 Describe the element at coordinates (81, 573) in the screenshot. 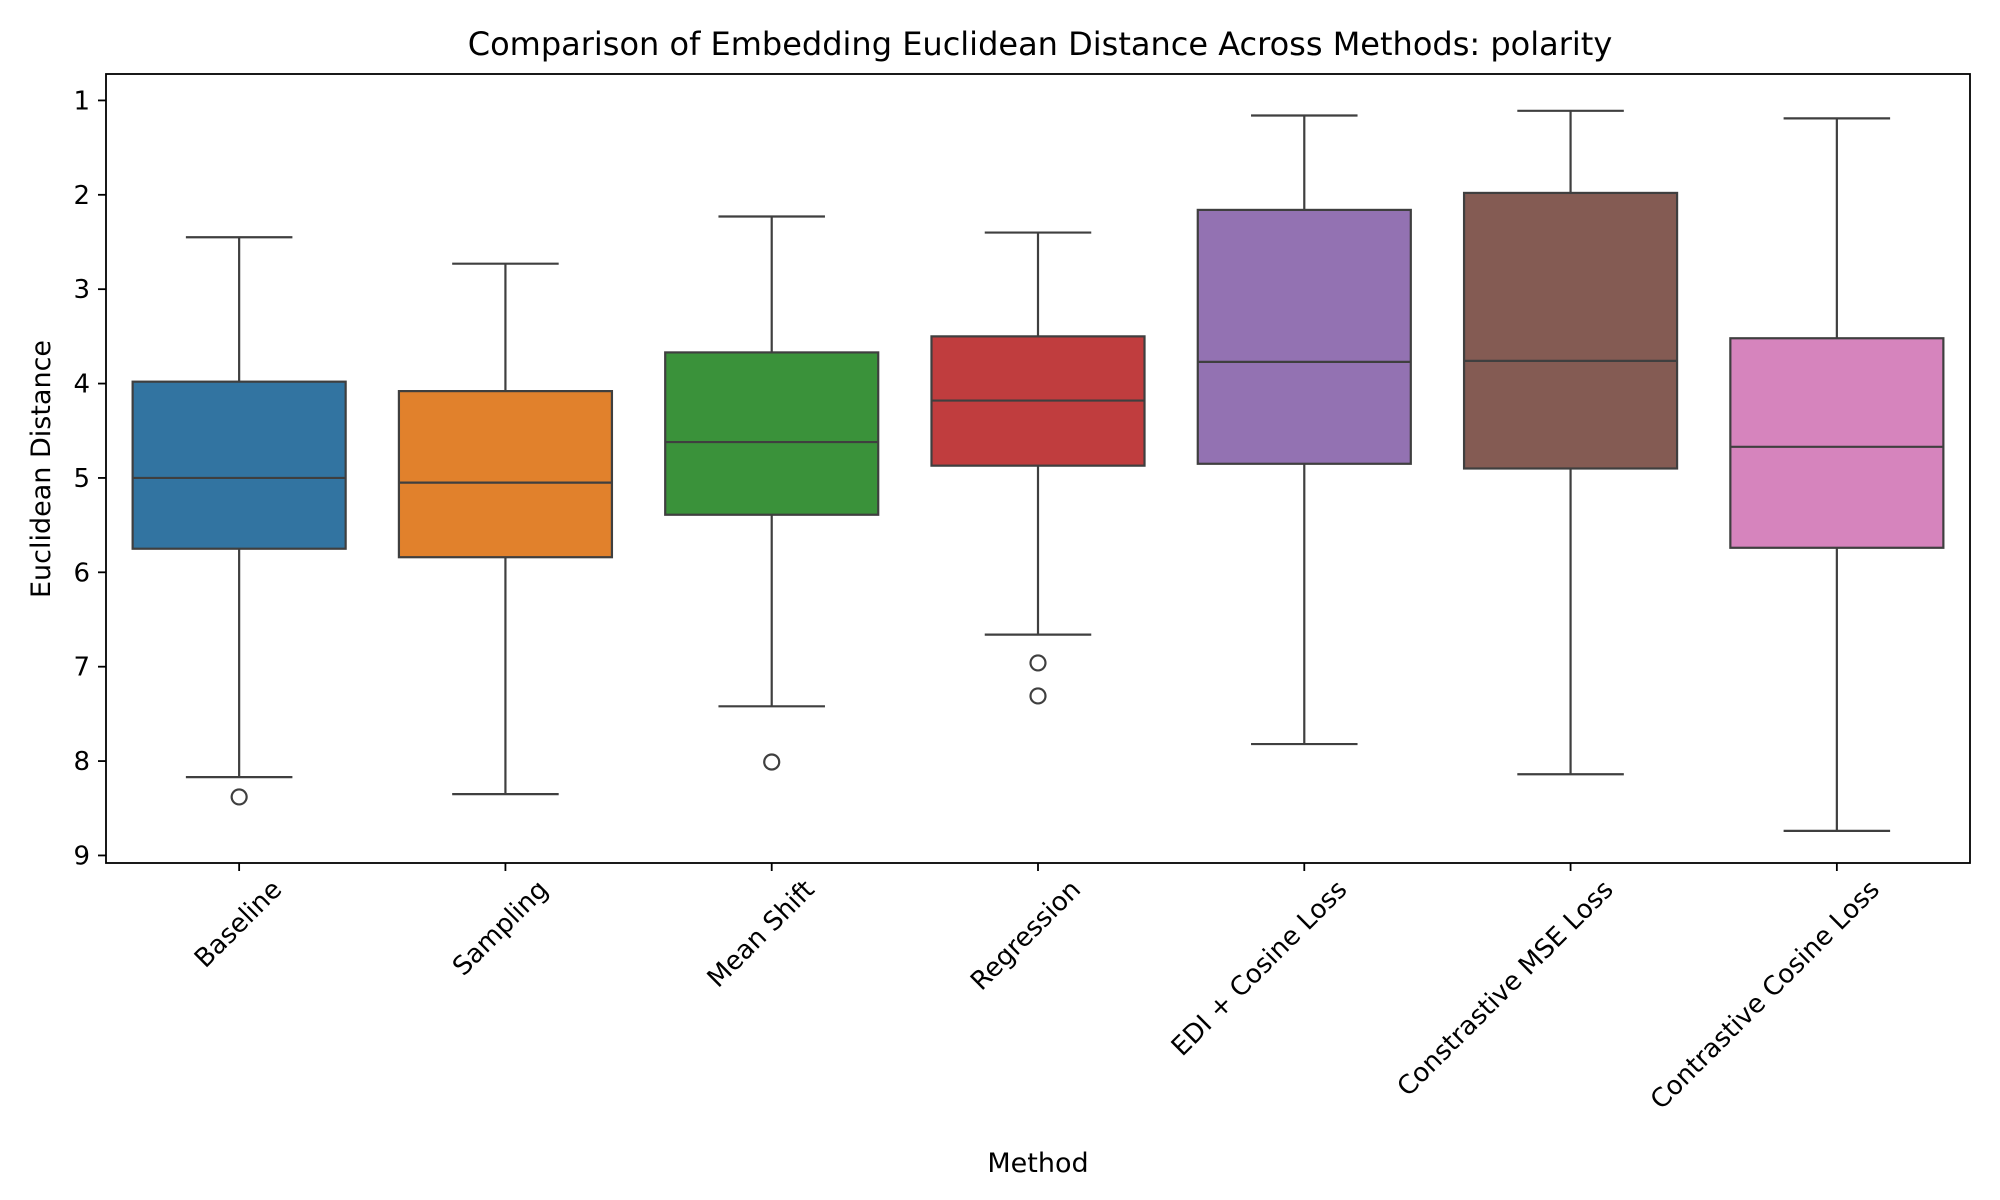

I see `y-tick-label: 6` at that location.